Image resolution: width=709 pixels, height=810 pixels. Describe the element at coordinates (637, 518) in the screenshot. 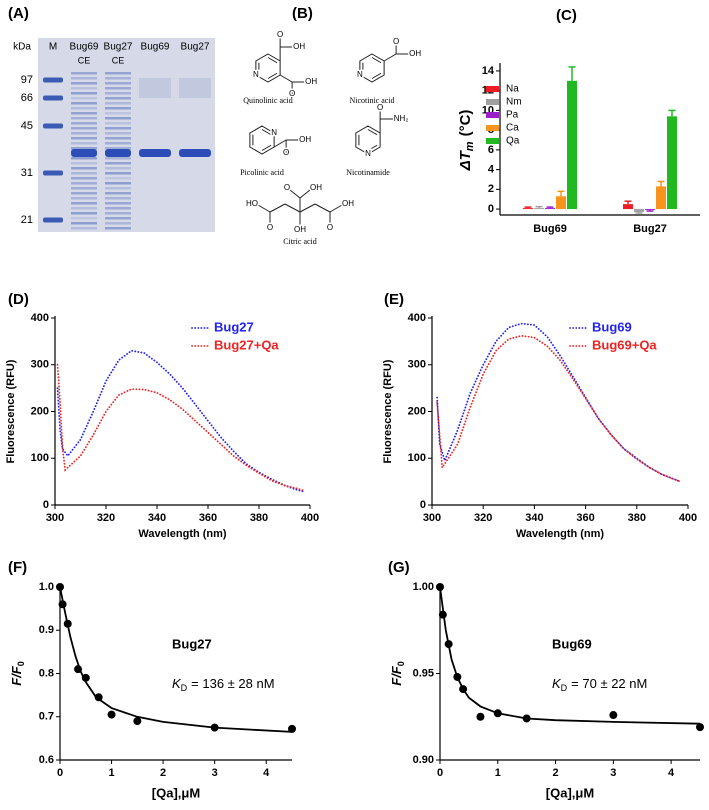

I see `x-tick-label: 380` at that location.